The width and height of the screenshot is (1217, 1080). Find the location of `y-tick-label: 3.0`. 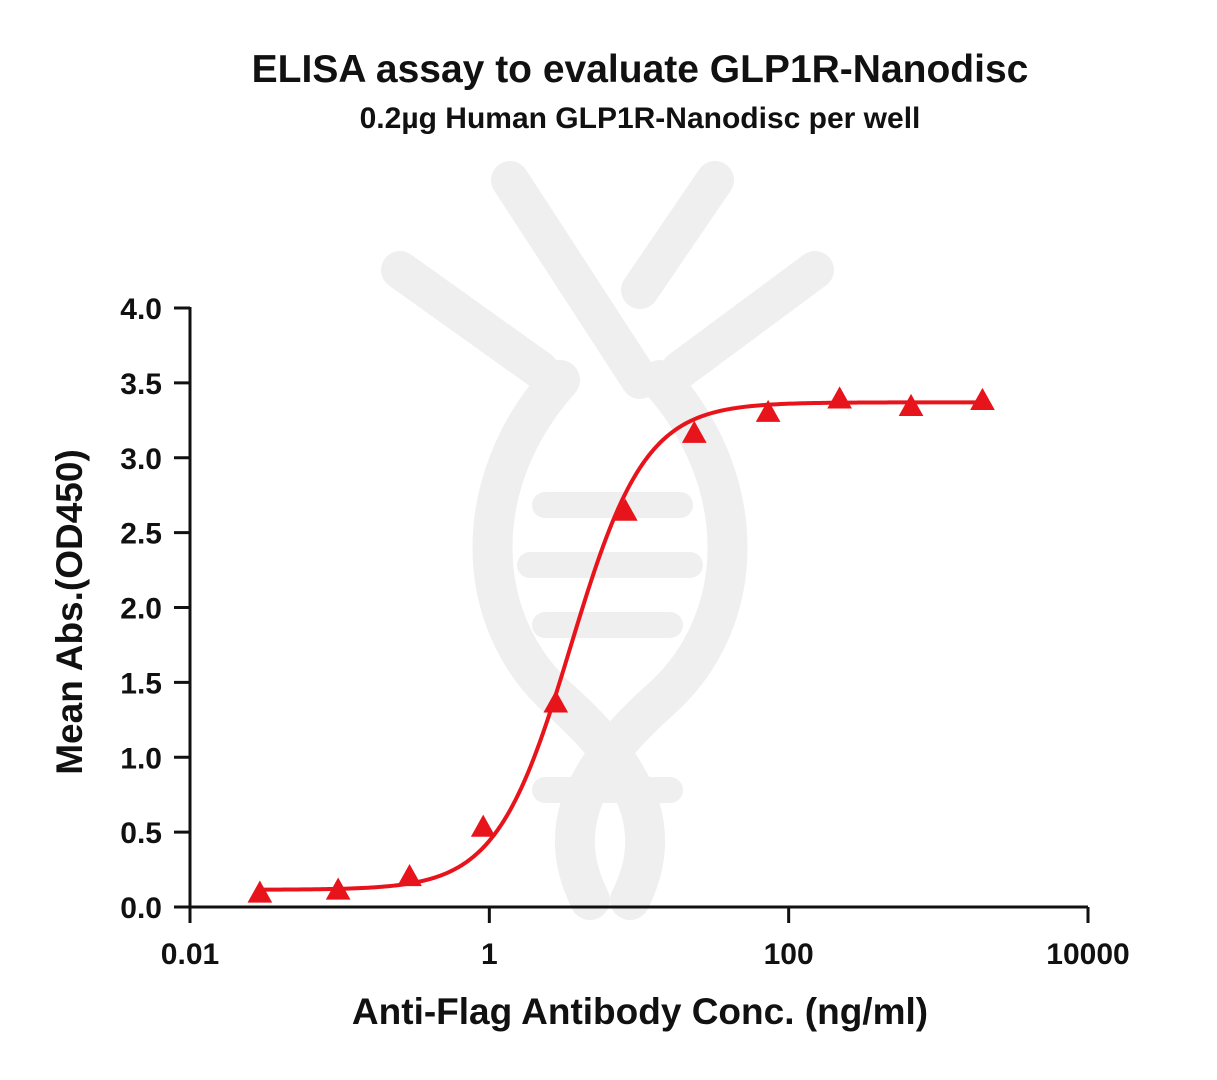

y-tick-label: 3.0 is located at coordinates (141, 459).